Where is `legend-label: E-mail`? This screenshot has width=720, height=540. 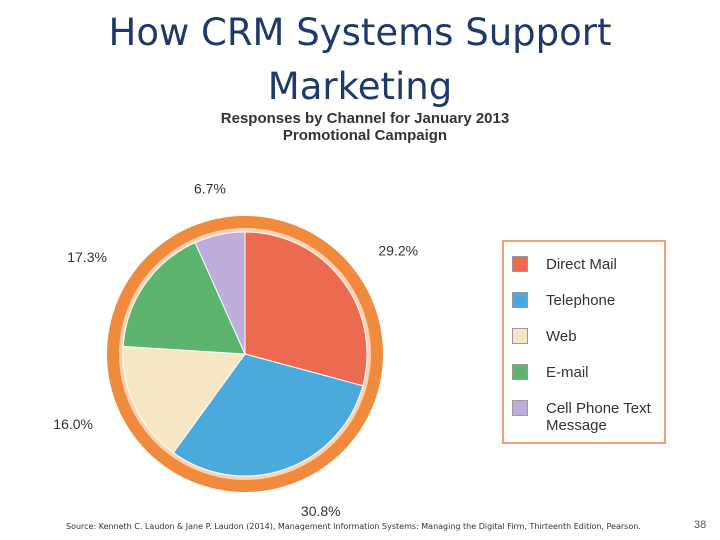
legend-label: E-mail is located at coordinates (567, 372).